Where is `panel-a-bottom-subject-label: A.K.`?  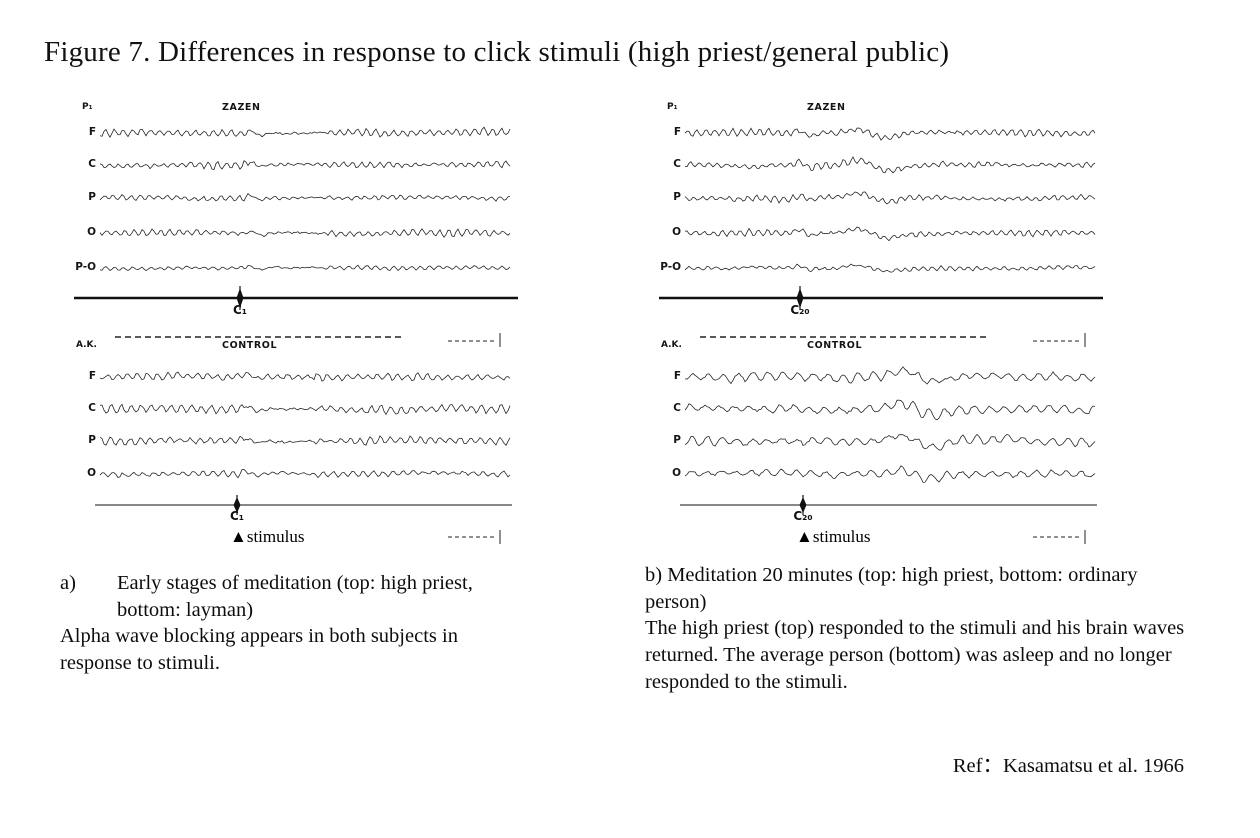 panel-a-bottom-subject-label: A.K. is located at coordinates (86, 345).